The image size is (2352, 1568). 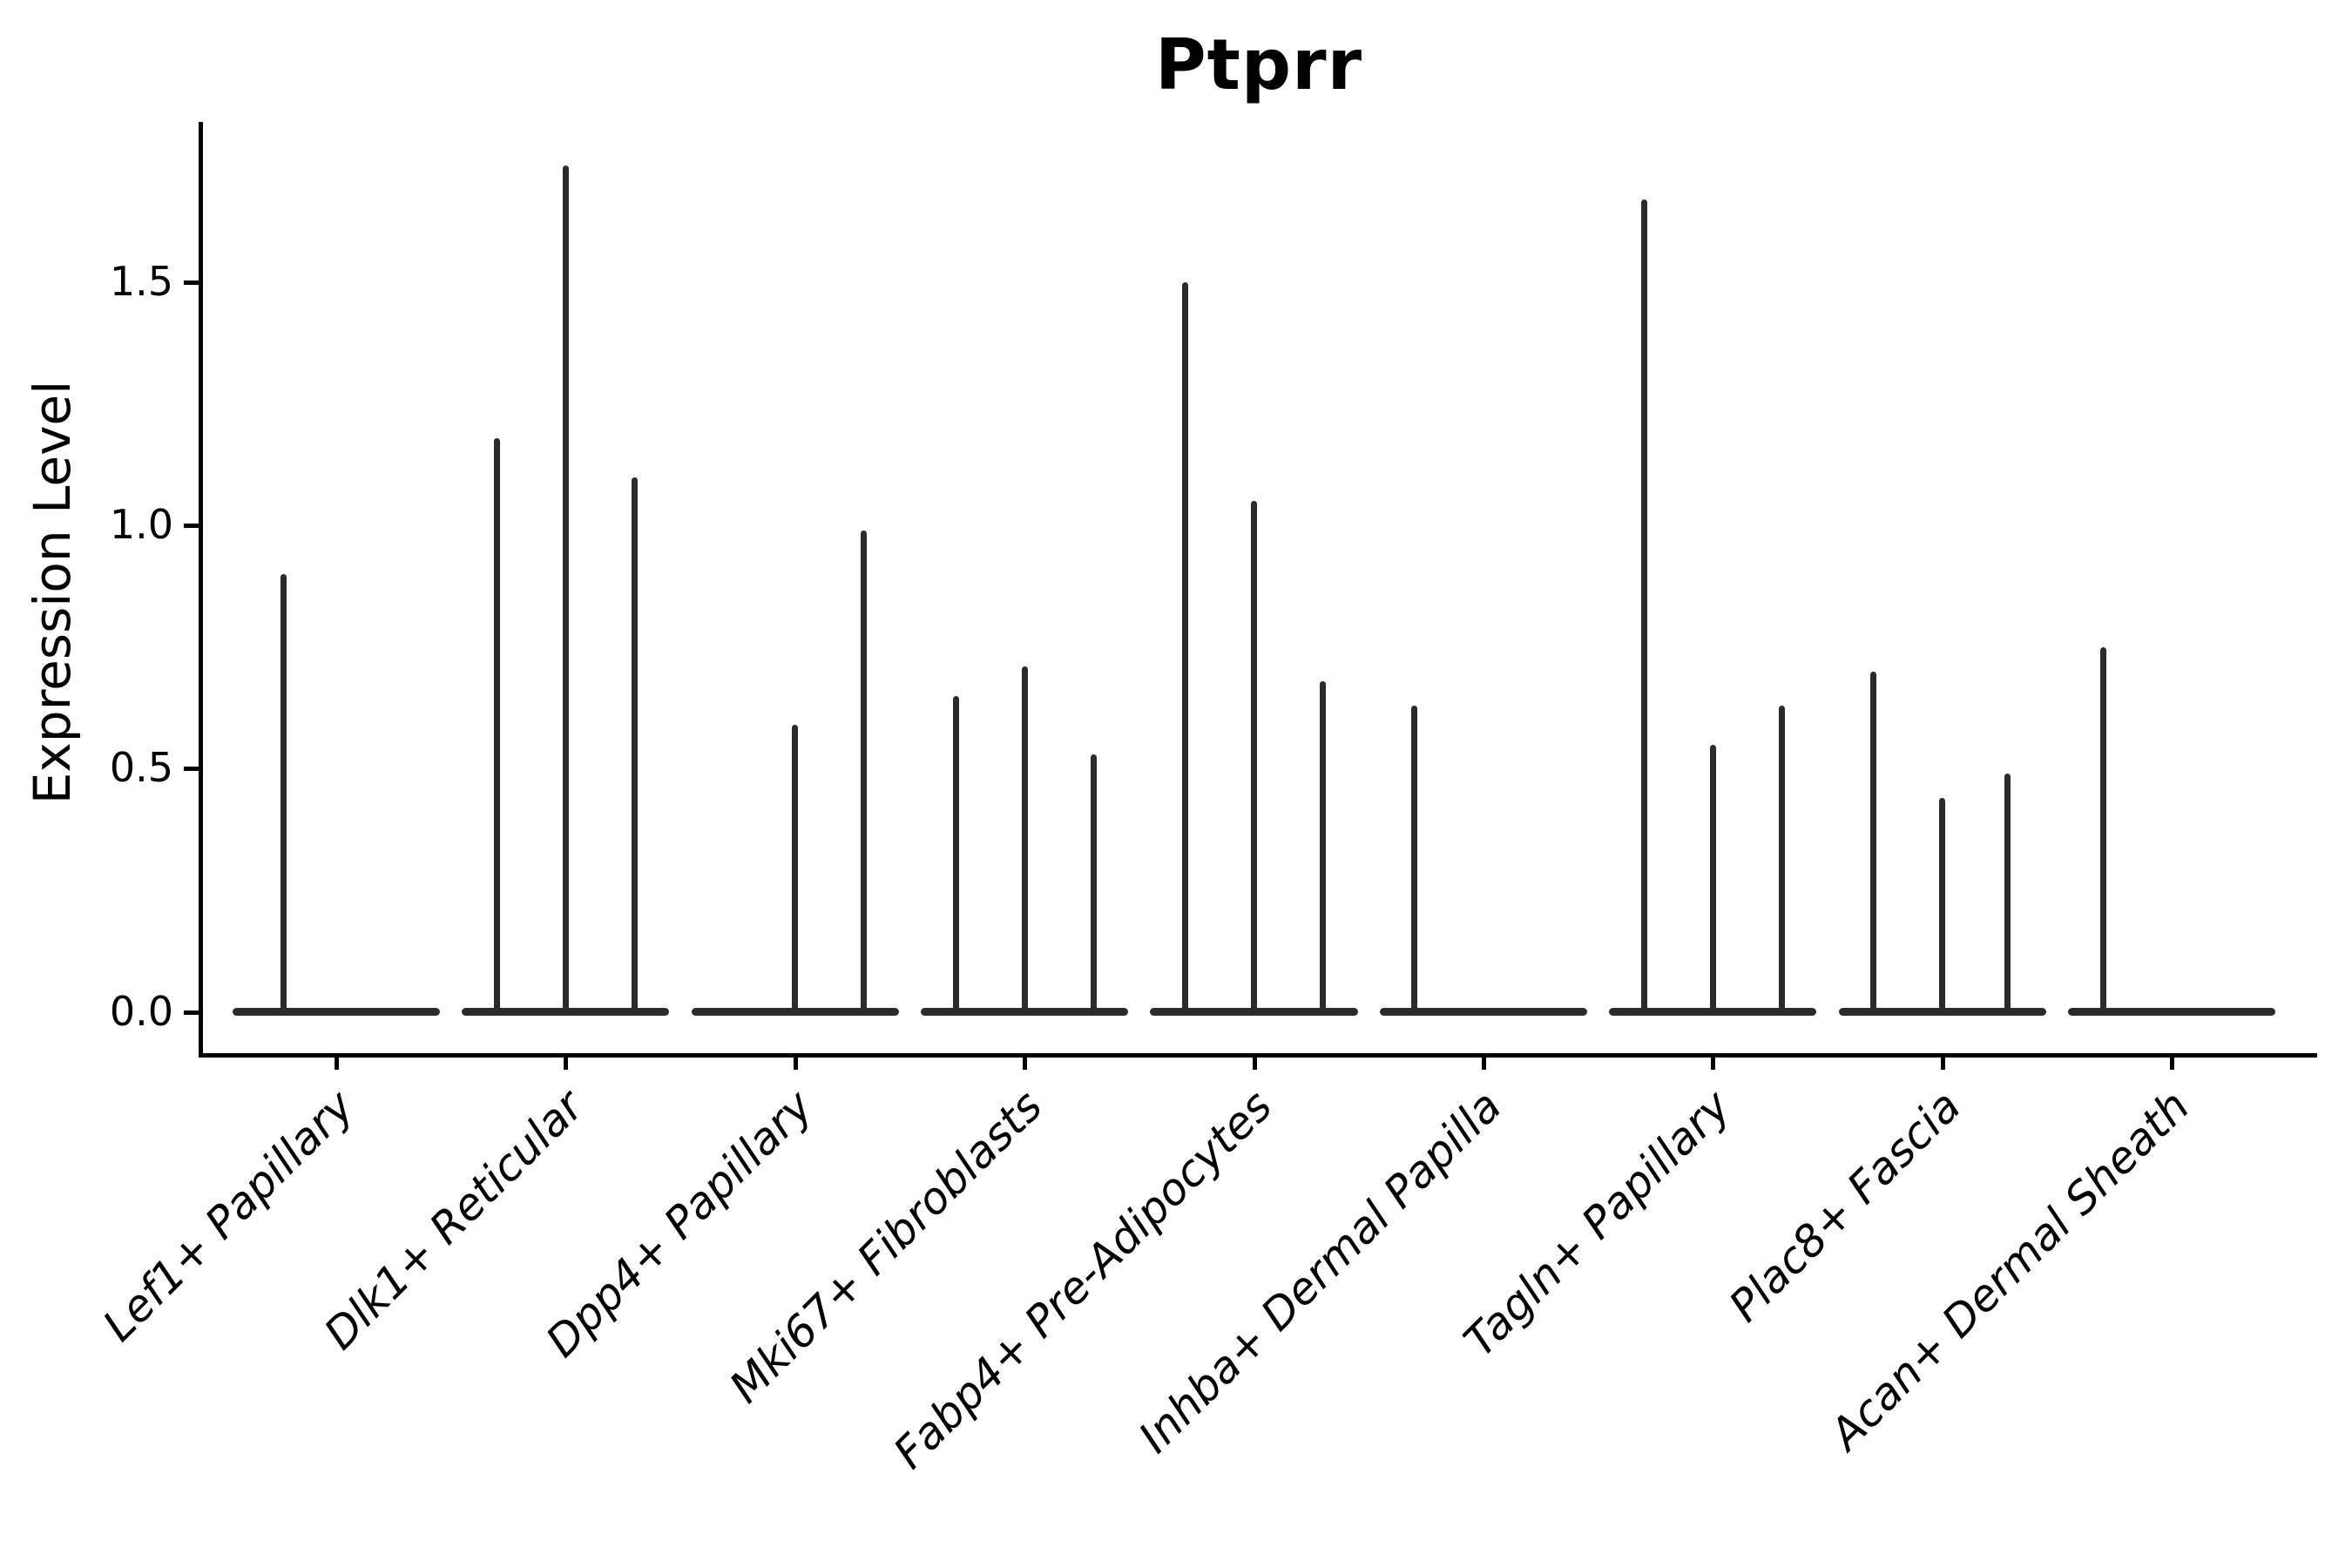 I want to click on chart-title: Ptprr, so click(x=1258, y=64).